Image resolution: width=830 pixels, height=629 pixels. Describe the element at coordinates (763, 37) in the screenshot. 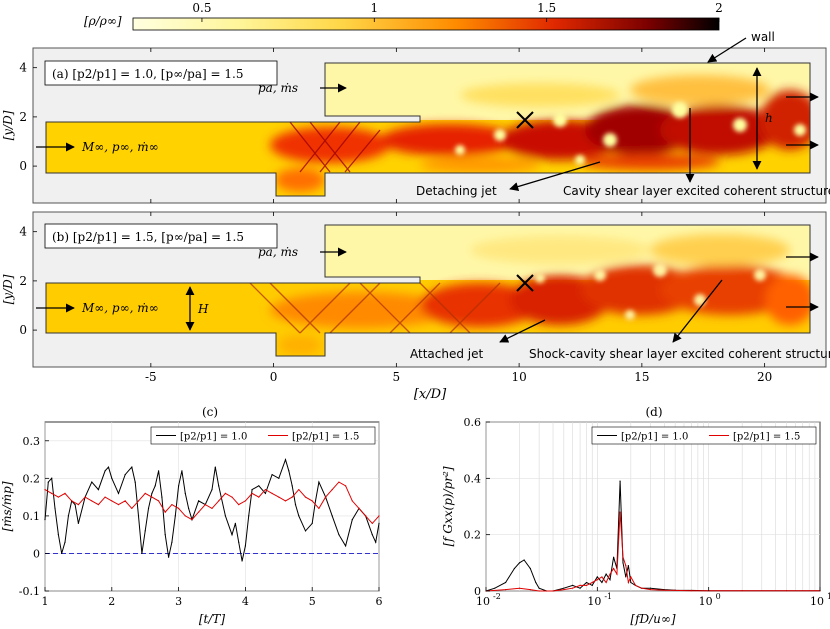

I see `label-wall: wall` at that location.